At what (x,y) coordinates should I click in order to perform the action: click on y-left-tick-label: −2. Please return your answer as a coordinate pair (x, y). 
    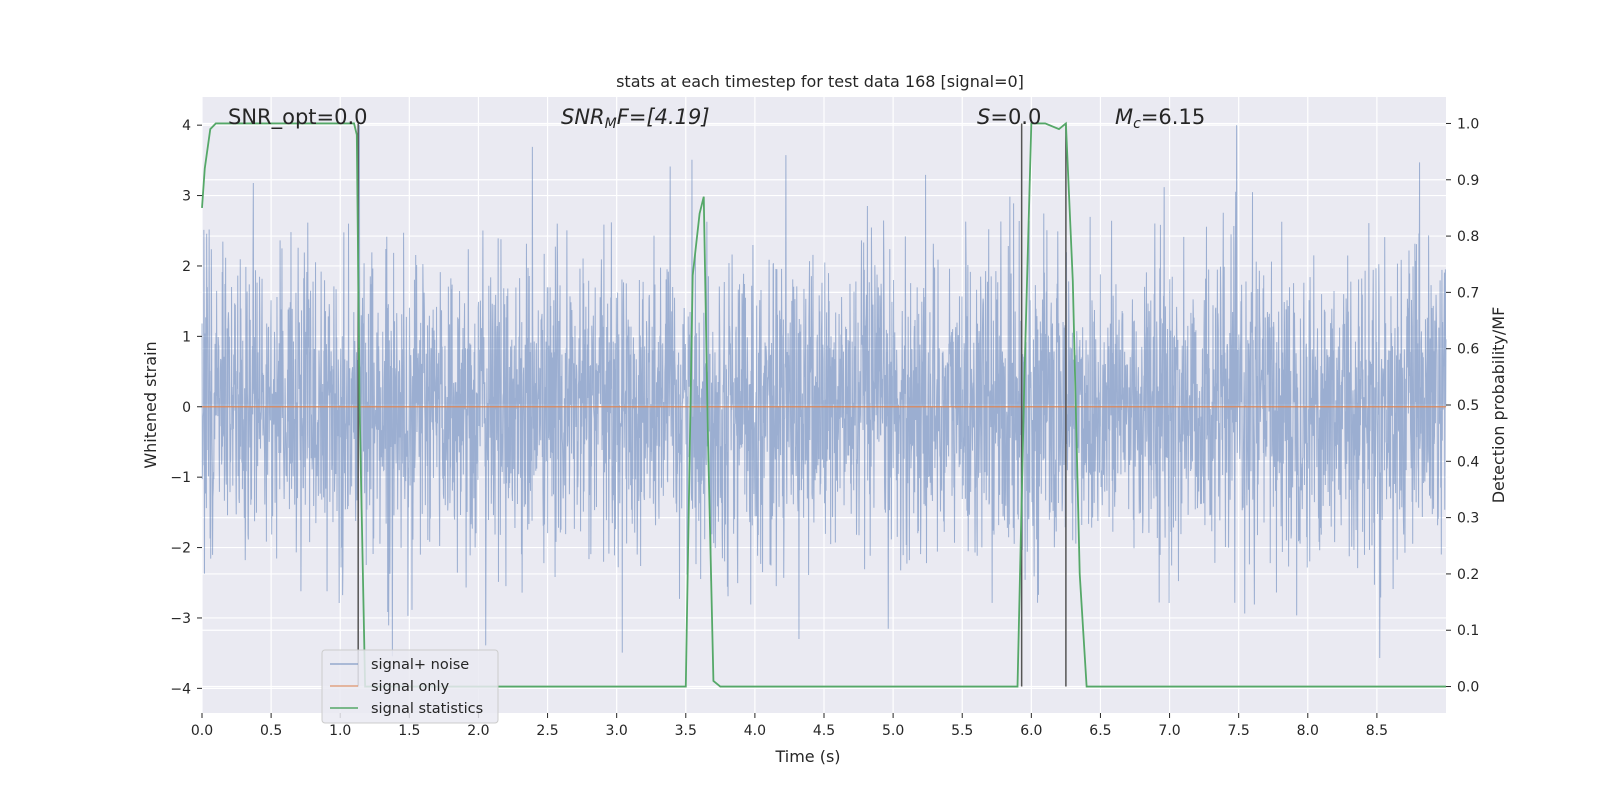
    Looking at the image, I should click on (180, 549).